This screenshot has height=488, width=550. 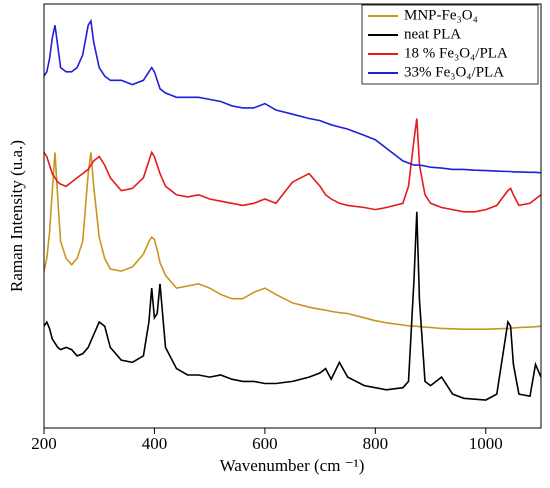 What do you see at coordinates (292, 465) in the screenshot?
I see `x-axis-label: Wavenumber (cm ⁻¹)` at bounding box center [292, 465].